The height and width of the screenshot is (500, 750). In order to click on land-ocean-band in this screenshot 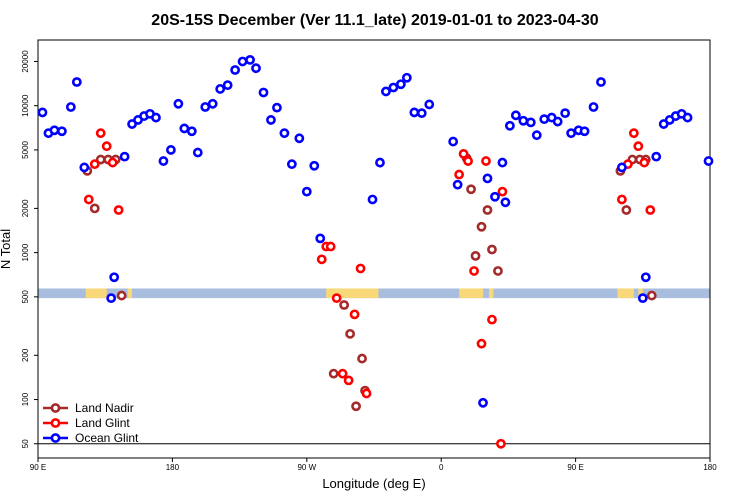, I will do `click(374, 293)`.